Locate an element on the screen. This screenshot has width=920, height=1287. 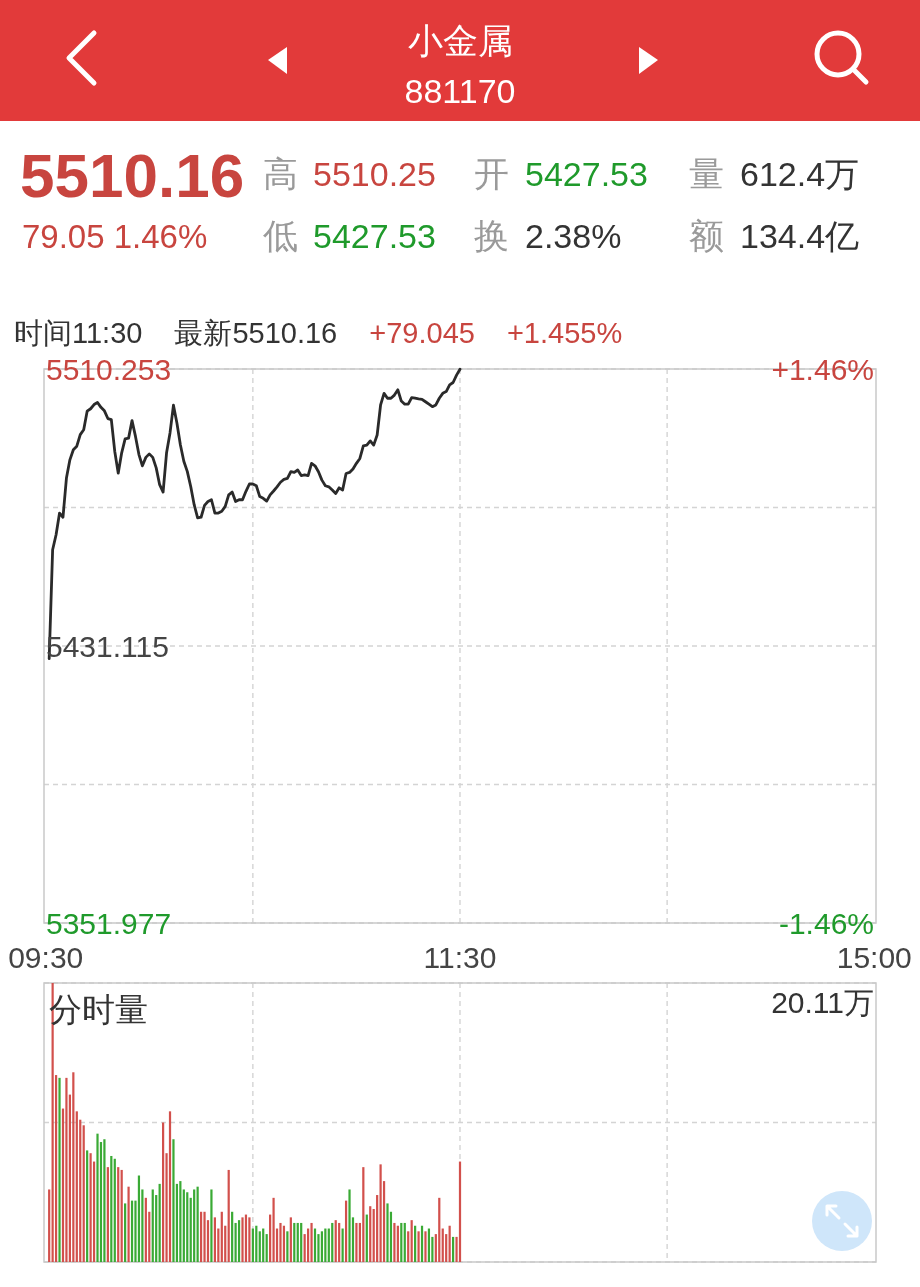
text: +79.045 is located at coordinates (422, 333).